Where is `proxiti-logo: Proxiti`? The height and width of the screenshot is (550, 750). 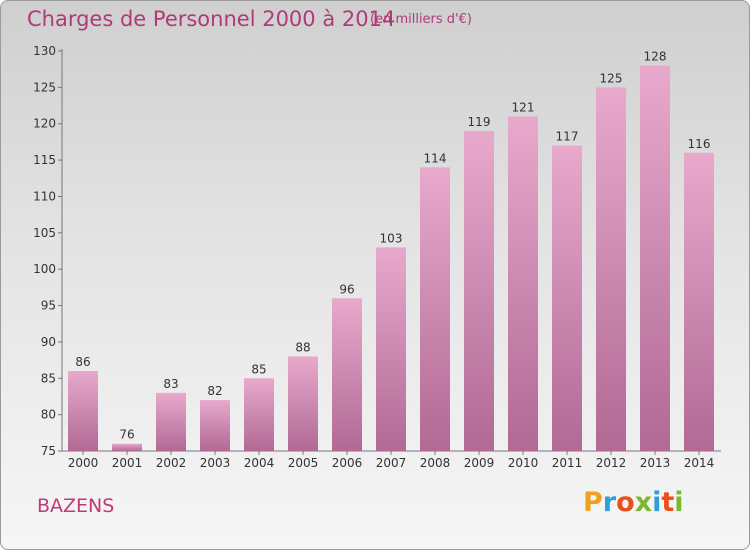 proxiti-logo: Proxiti is located at coordinates (633, 502).